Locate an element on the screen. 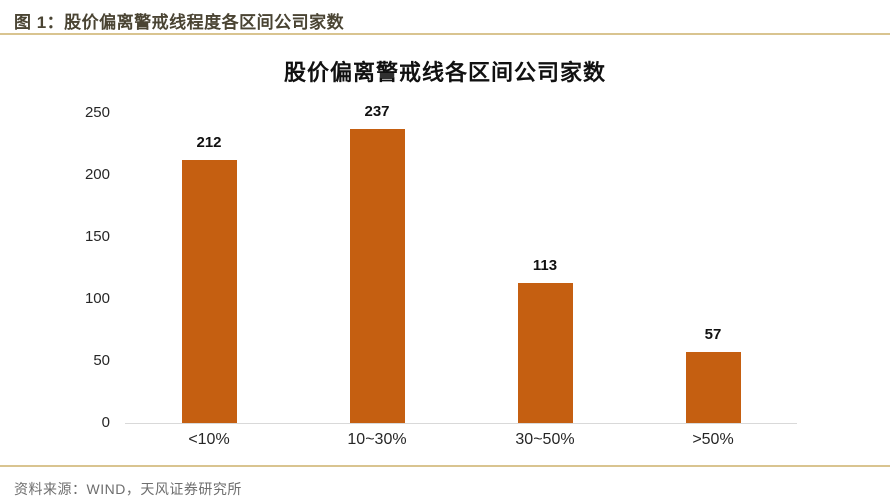 Image resolution: width=890 pixels, height=504 pixels. y-tick-label: 200 is located at coordinates (97, 174).